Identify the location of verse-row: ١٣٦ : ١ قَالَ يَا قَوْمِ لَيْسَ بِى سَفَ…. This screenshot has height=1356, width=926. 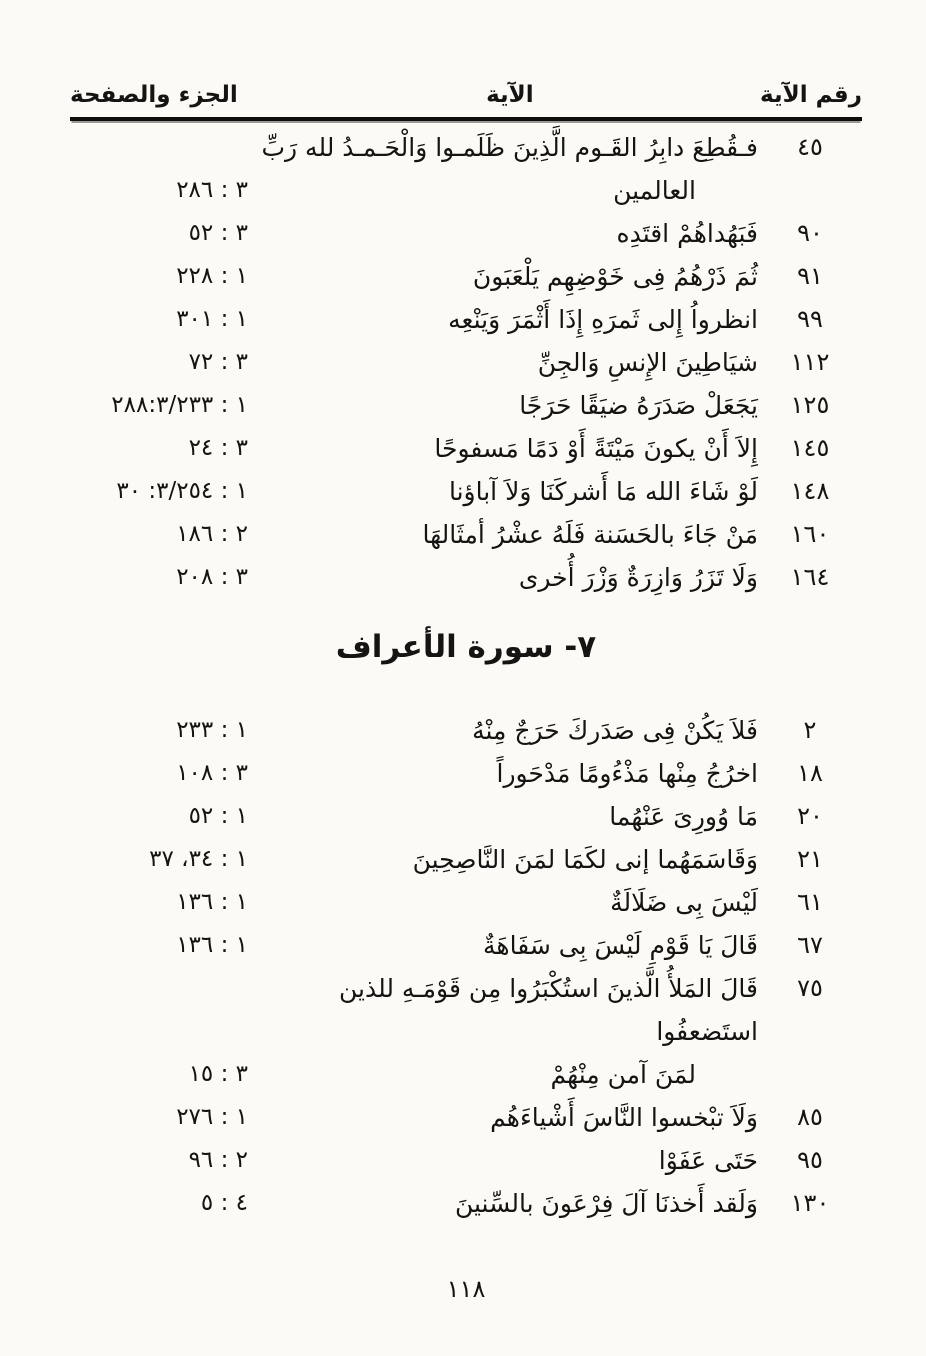
(466, 945).